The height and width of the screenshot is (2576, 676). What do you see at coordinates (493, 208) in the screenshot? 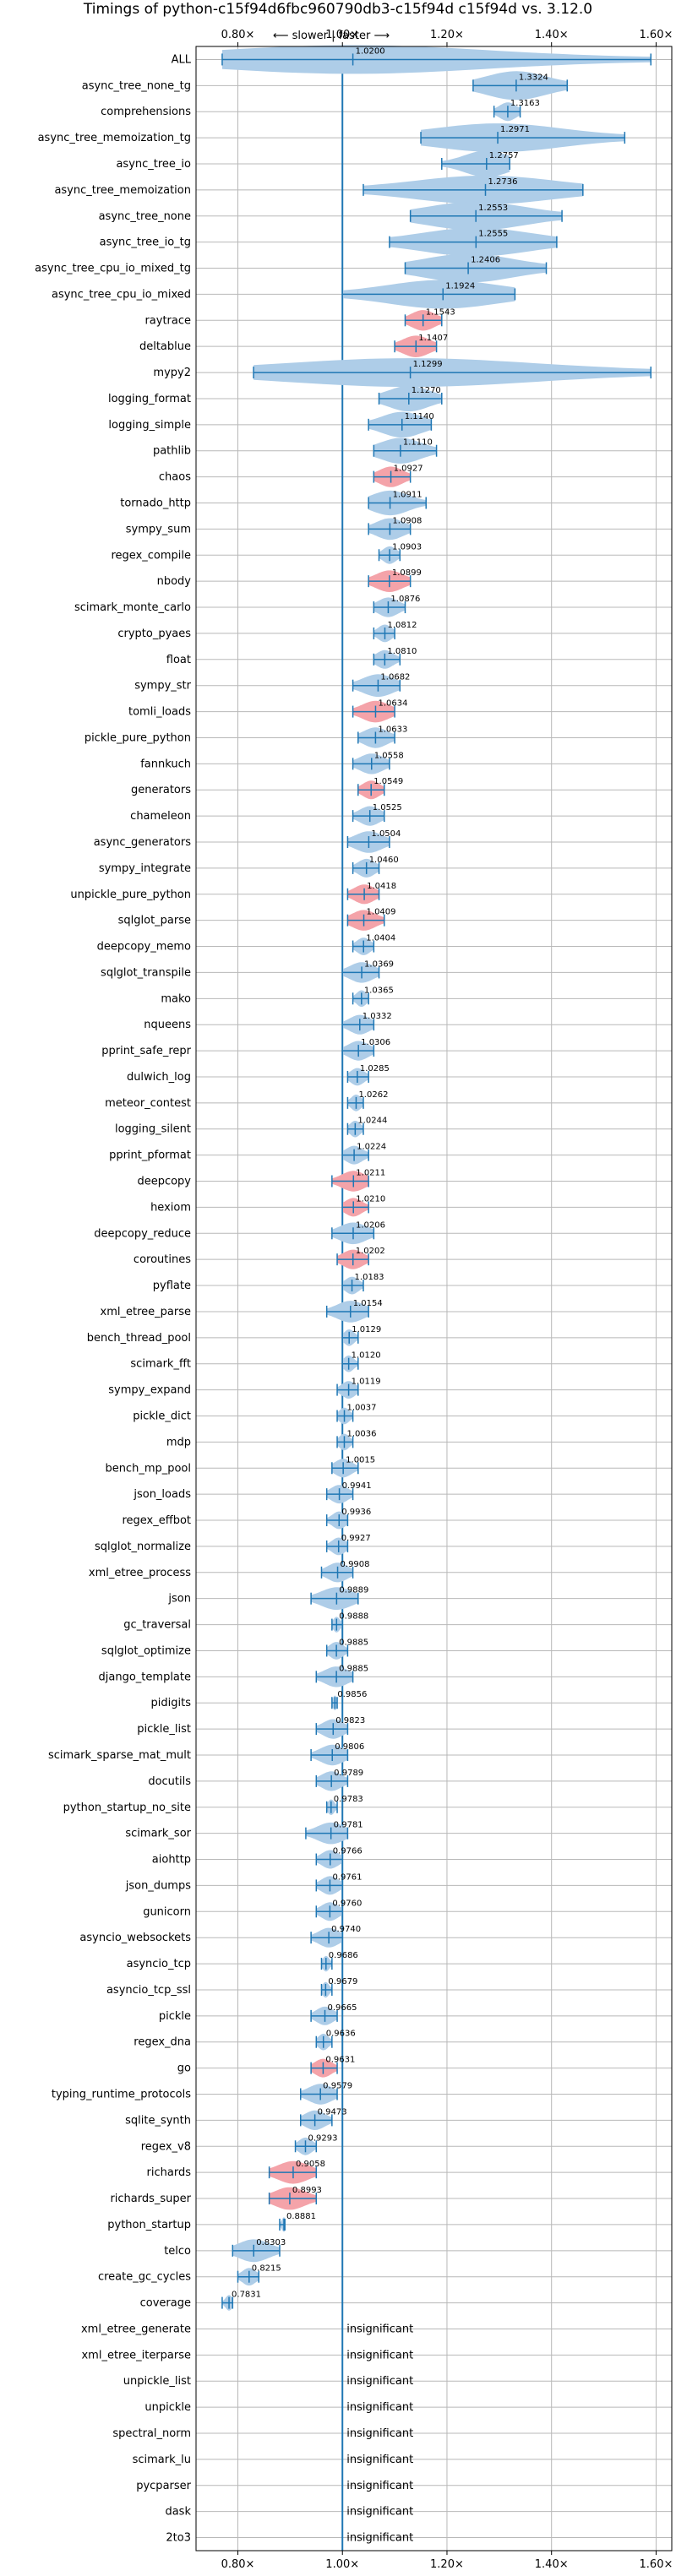
I see `value-label: 1.2553` at bounding box center [493, 208].